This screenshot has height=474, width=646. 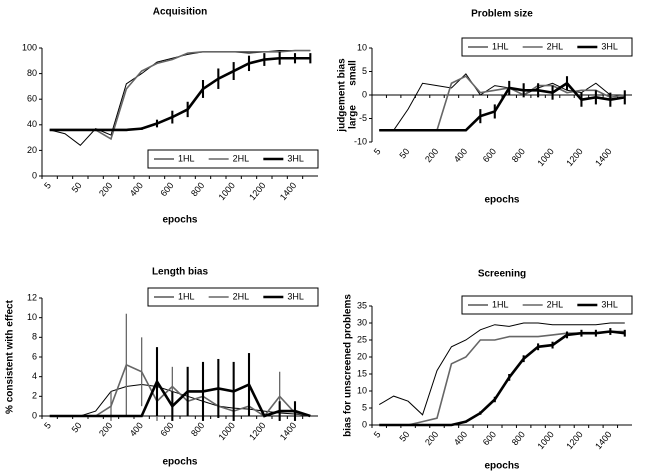 I want to click on y-tick-label: 80, so click(x=32, y=73).